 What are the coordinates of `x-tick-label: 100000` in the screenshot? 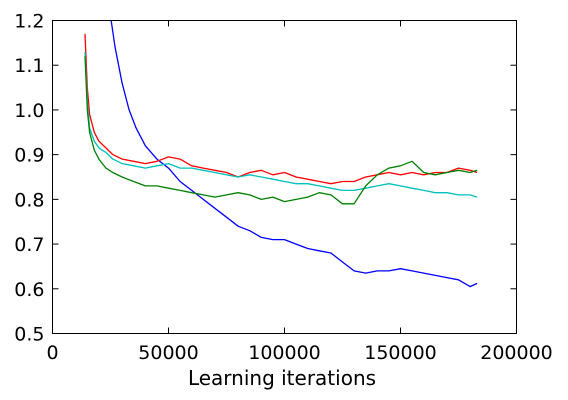 It's located at (284, 353).